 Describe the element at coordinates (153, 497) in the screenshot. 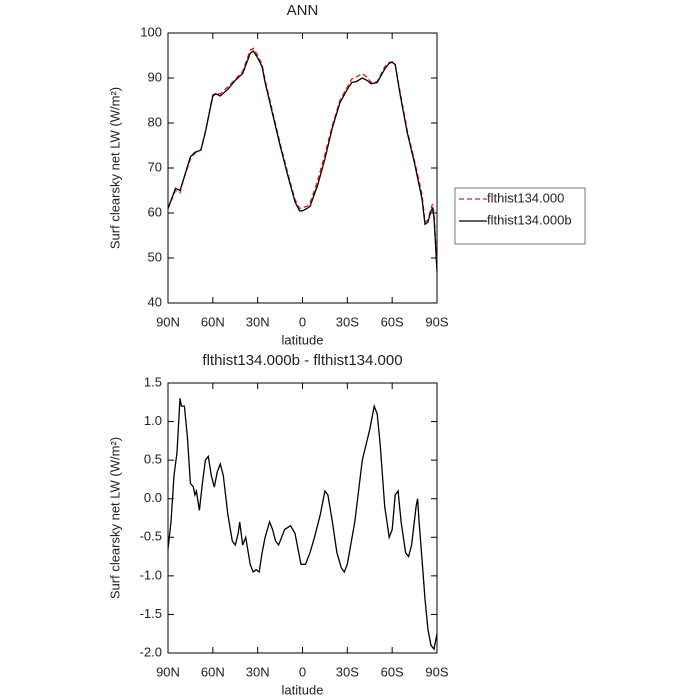

I see `y-tick-label: 0.0` at that location.